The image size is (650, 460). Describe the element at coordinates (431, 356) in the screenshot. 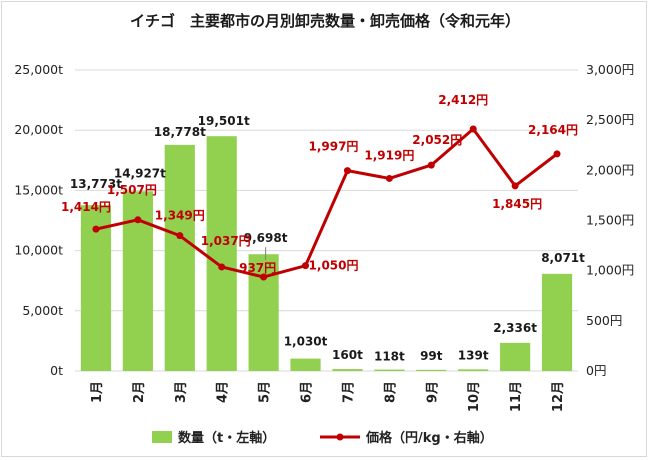

I see `bar-value-label: 99t` at that location.